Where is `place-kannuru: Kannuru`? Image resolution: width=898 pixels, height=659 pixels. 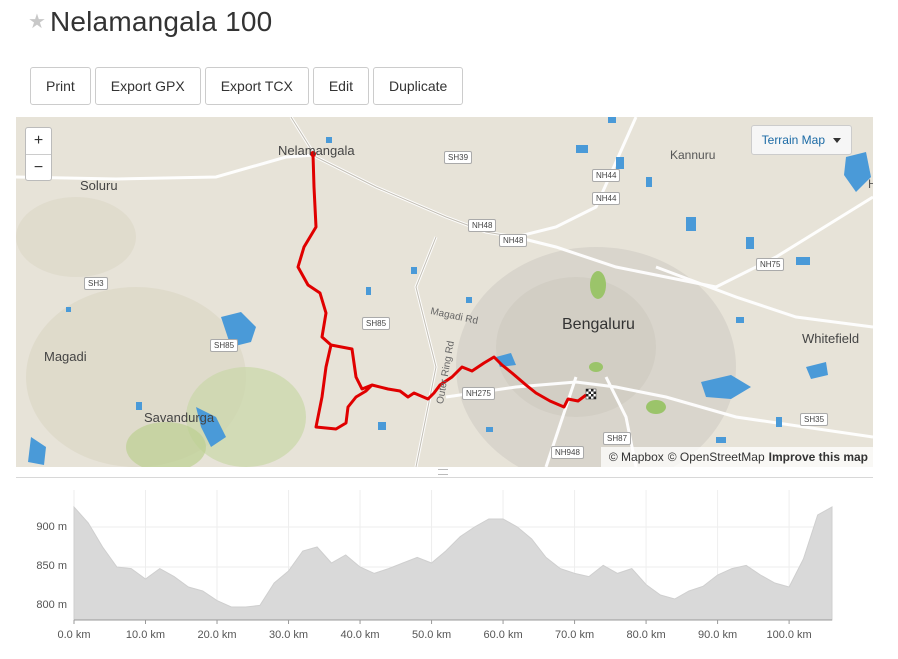 place-kannuru: Kannuru is located at coordinates (693, 155).